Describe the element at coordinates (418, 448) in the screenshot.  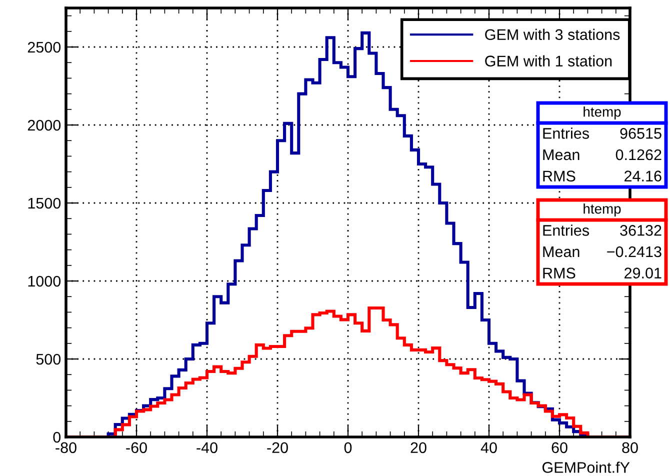
I see `x-tick-label: 20` at that location.